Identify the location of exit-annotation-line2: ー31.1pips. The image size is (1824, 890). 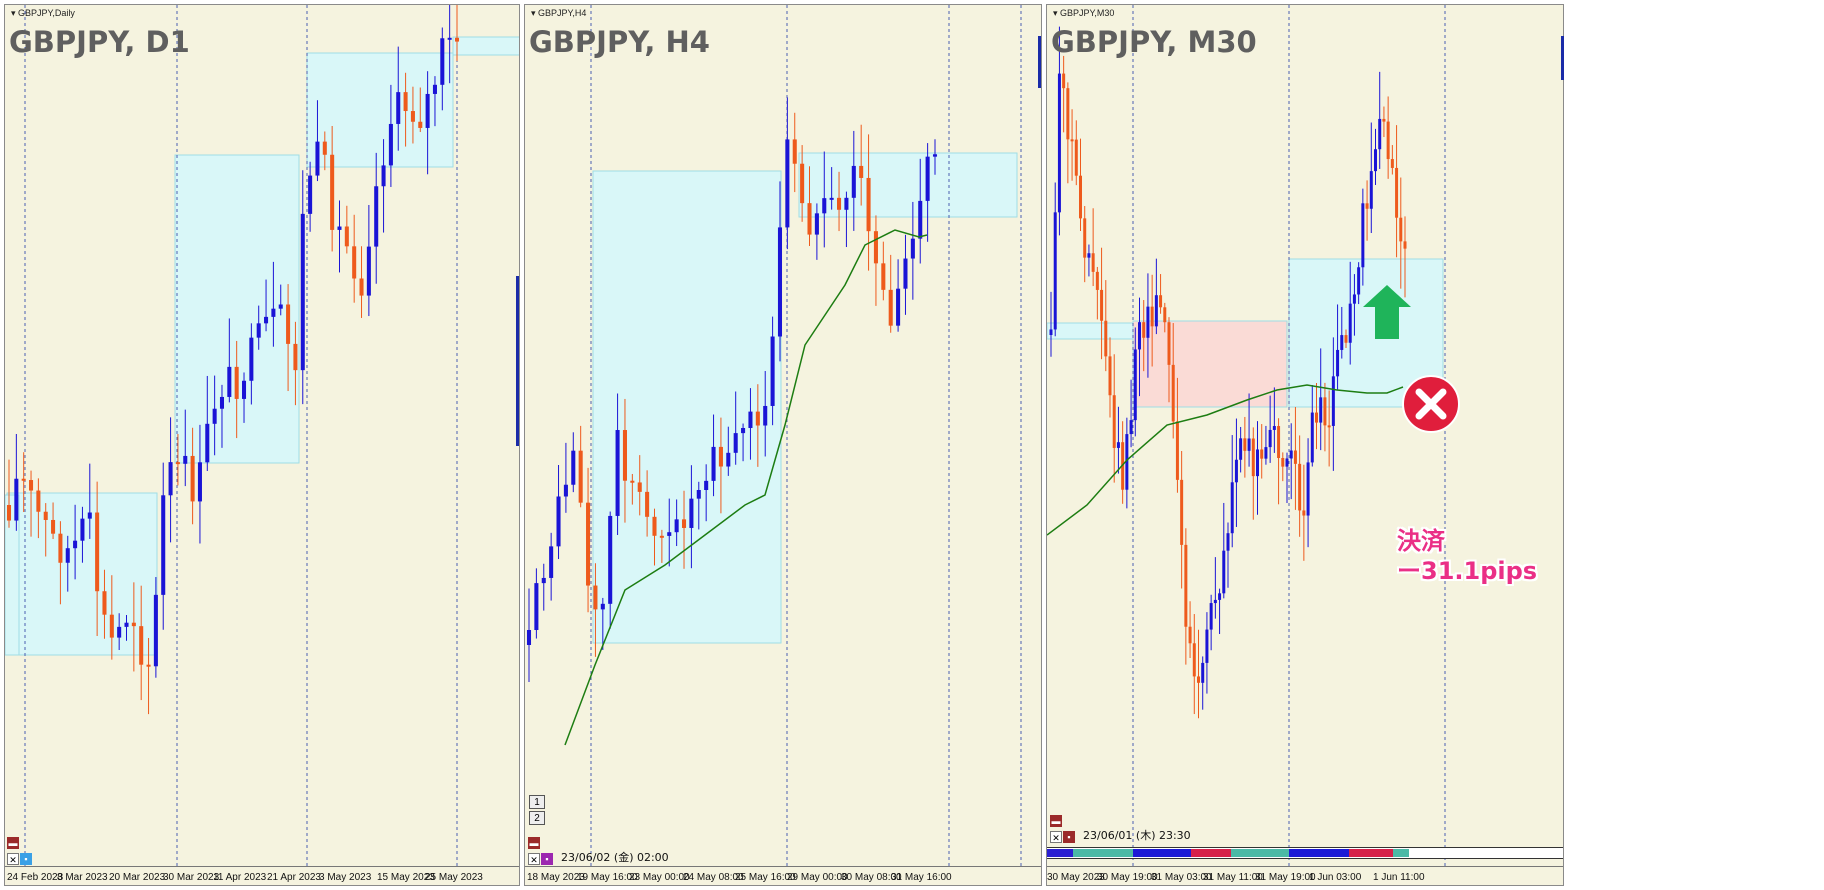
(1467, 571).